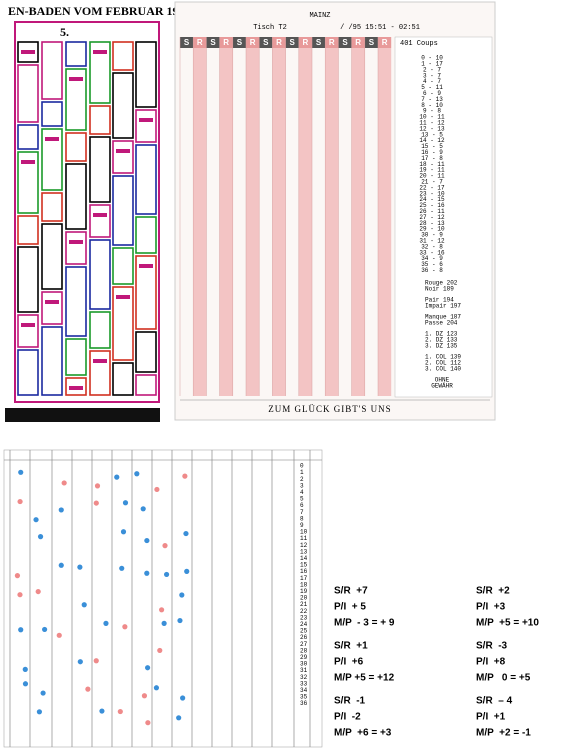  I want to click on number-count: 34 - 9, so click(432, 258).